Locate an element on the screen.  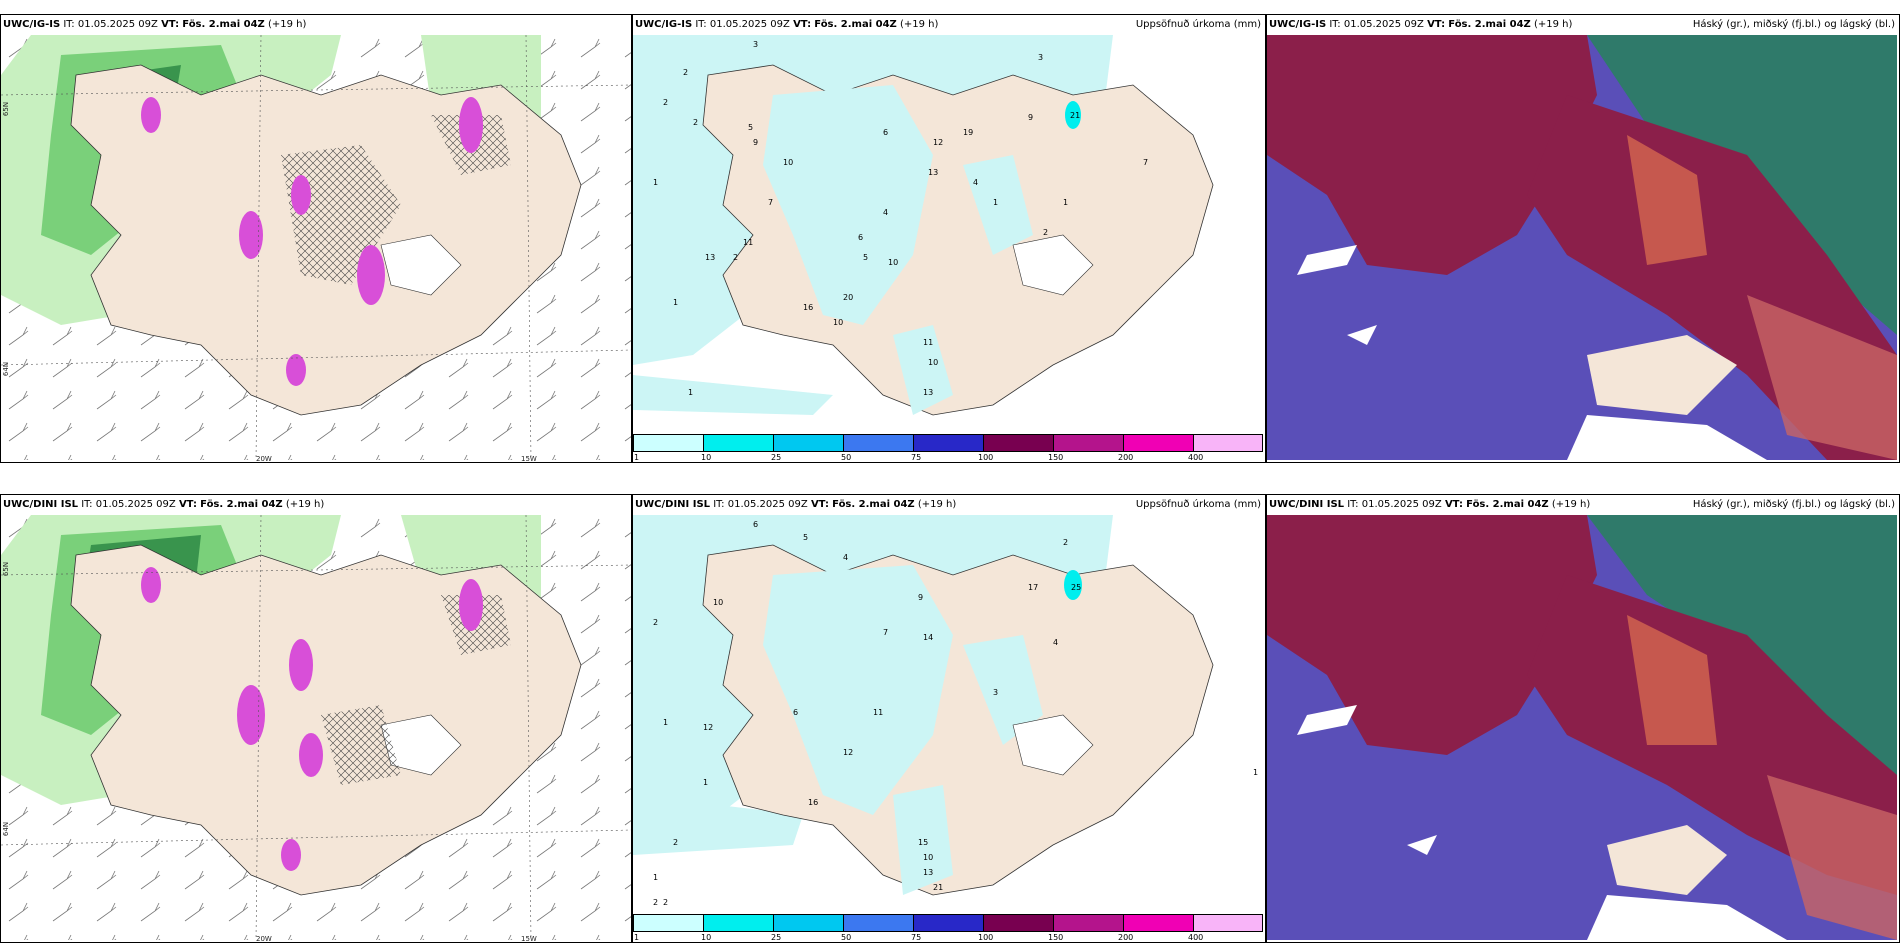
cloud-map is located at coordinates (1582, 247).